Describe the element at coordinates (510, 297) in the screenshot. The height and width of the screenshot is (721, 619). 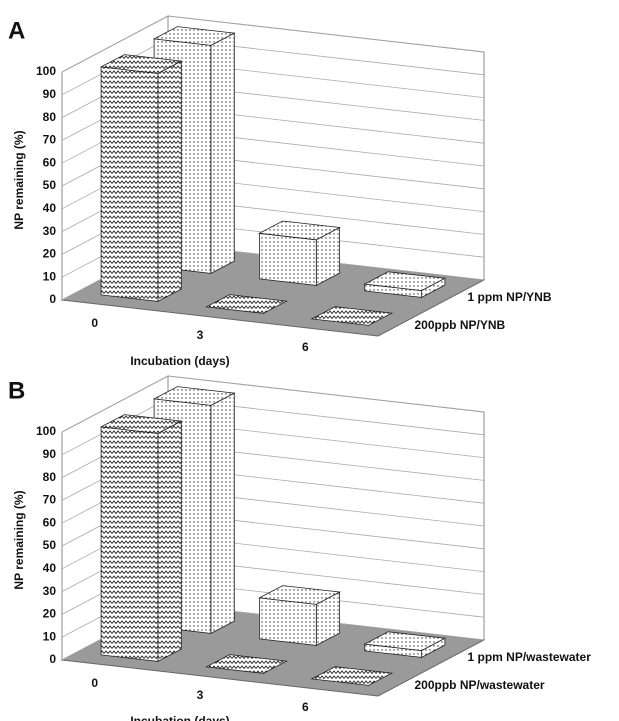
I see `legend-label: 1 ppm NP/YNB` at that location.